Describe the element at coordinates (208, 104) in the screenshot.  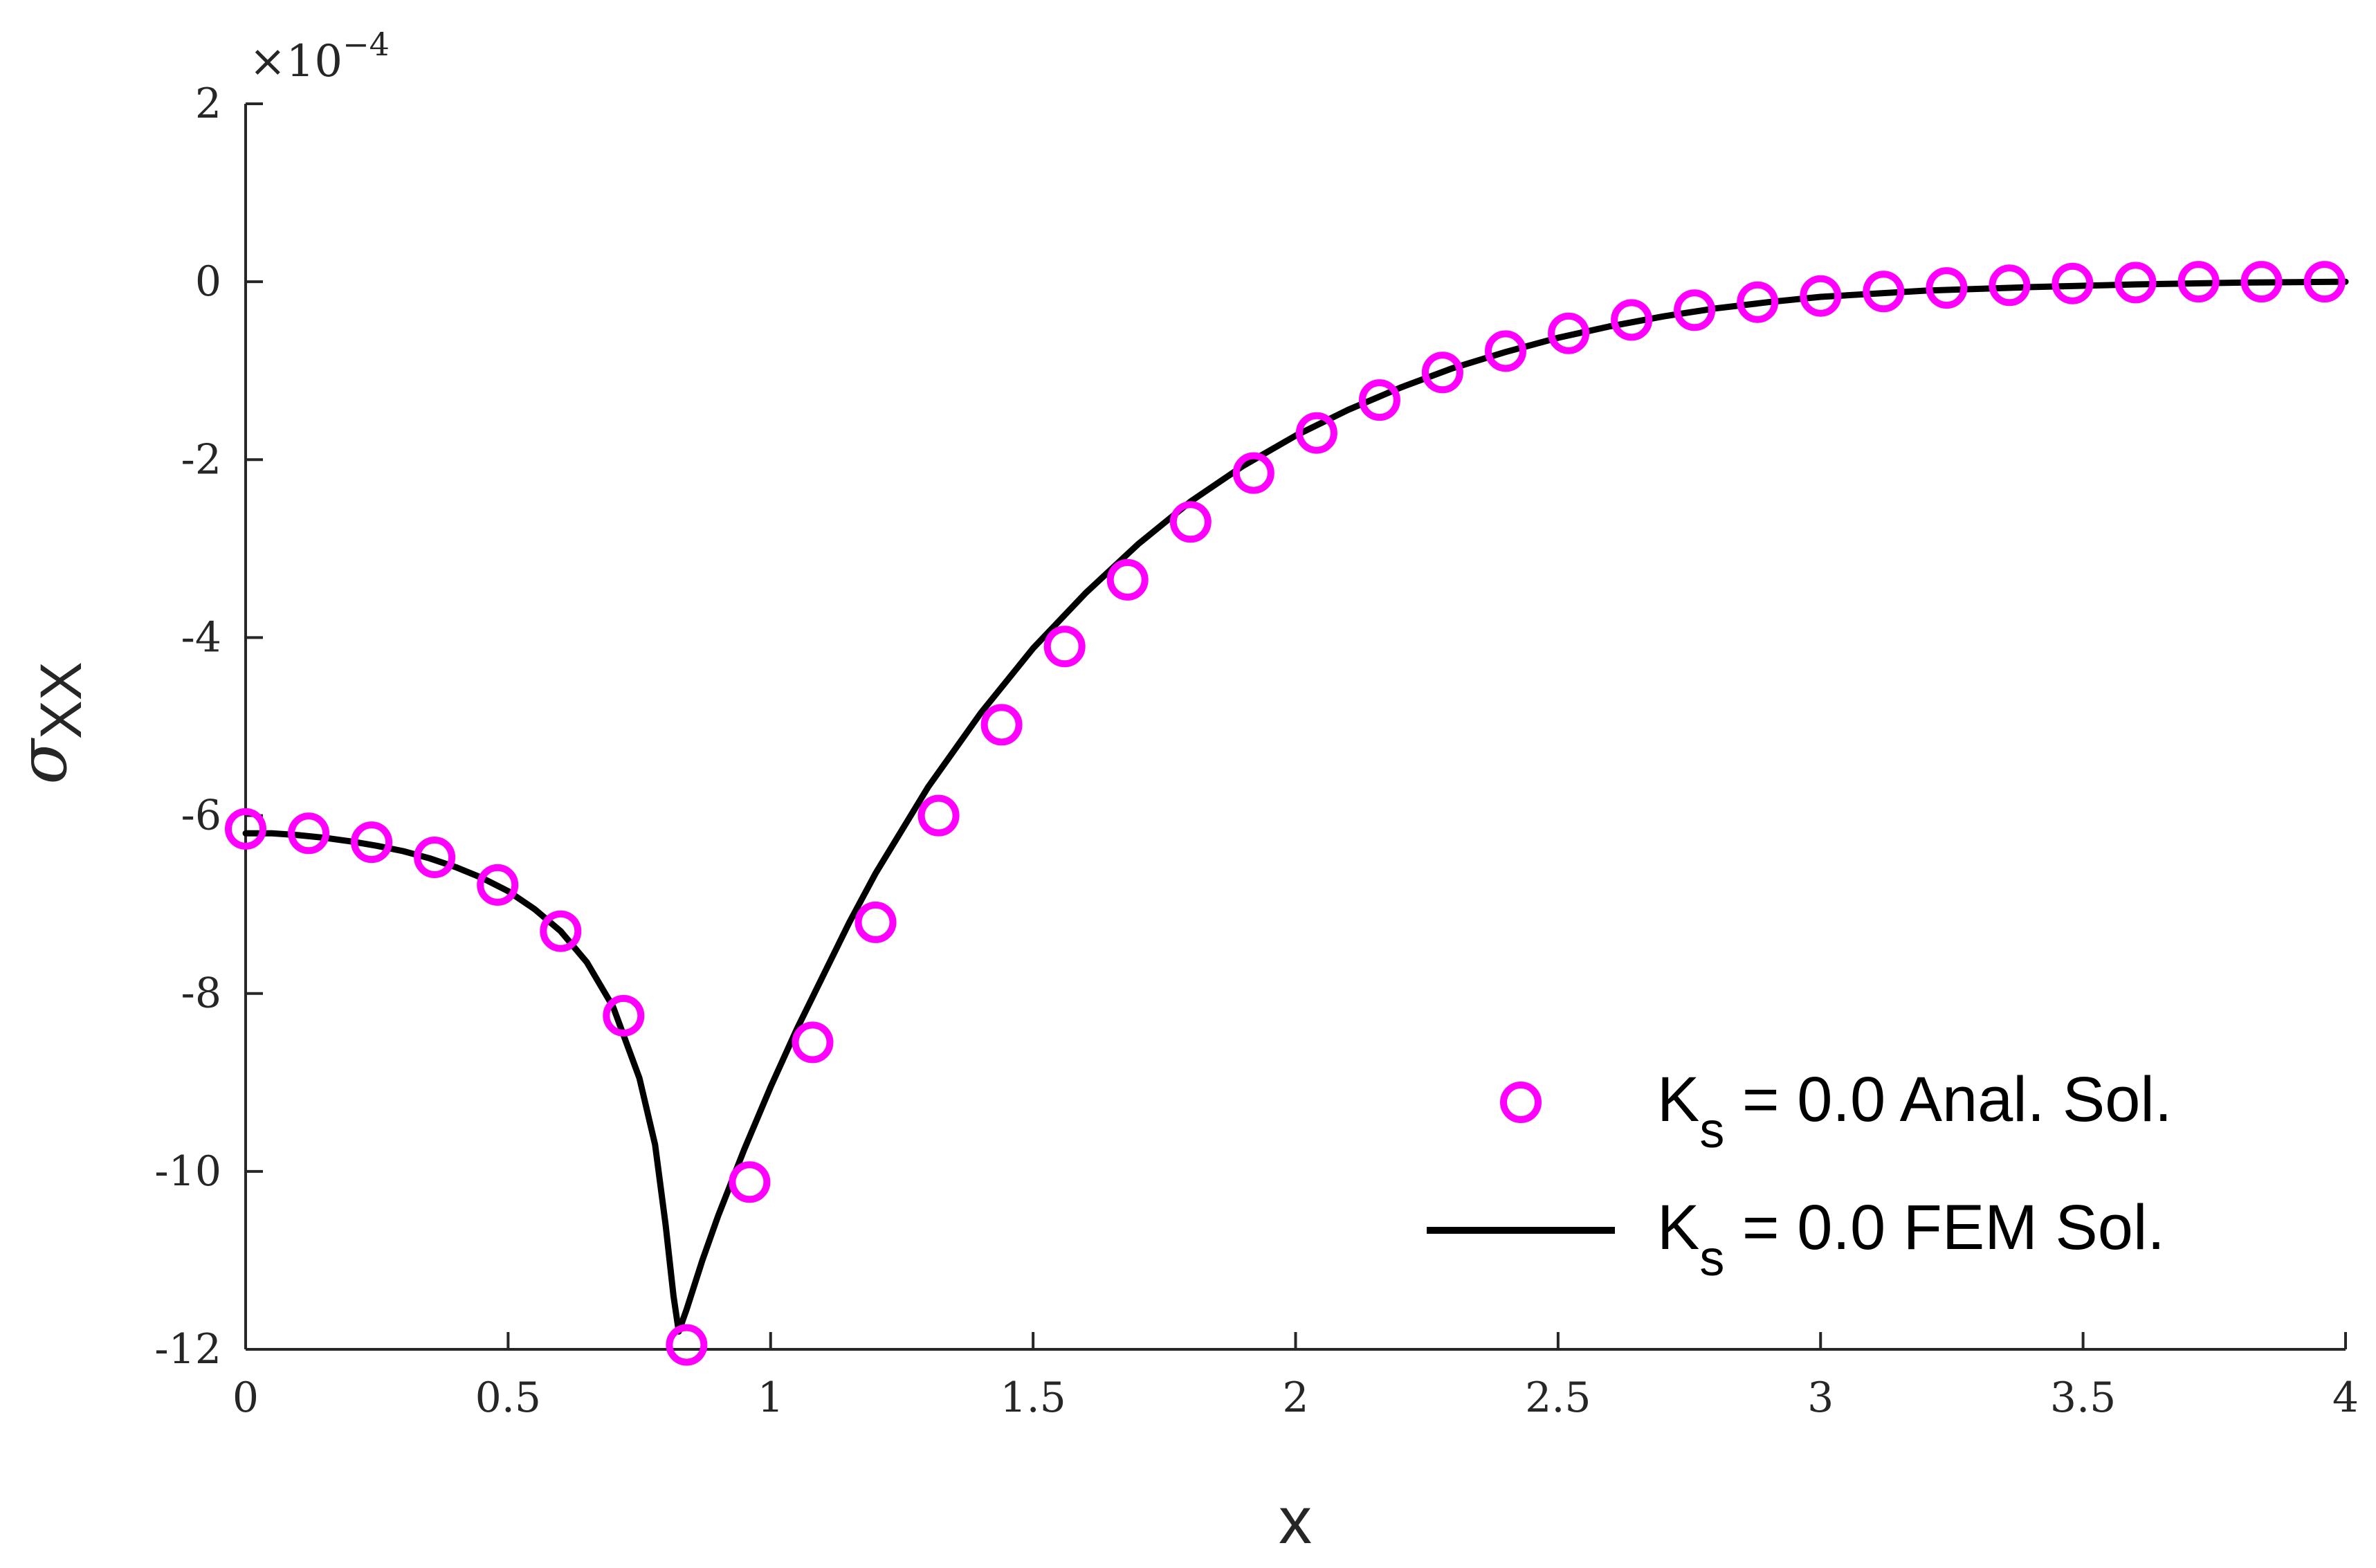
I see `y-tick-label: 2` at that location.